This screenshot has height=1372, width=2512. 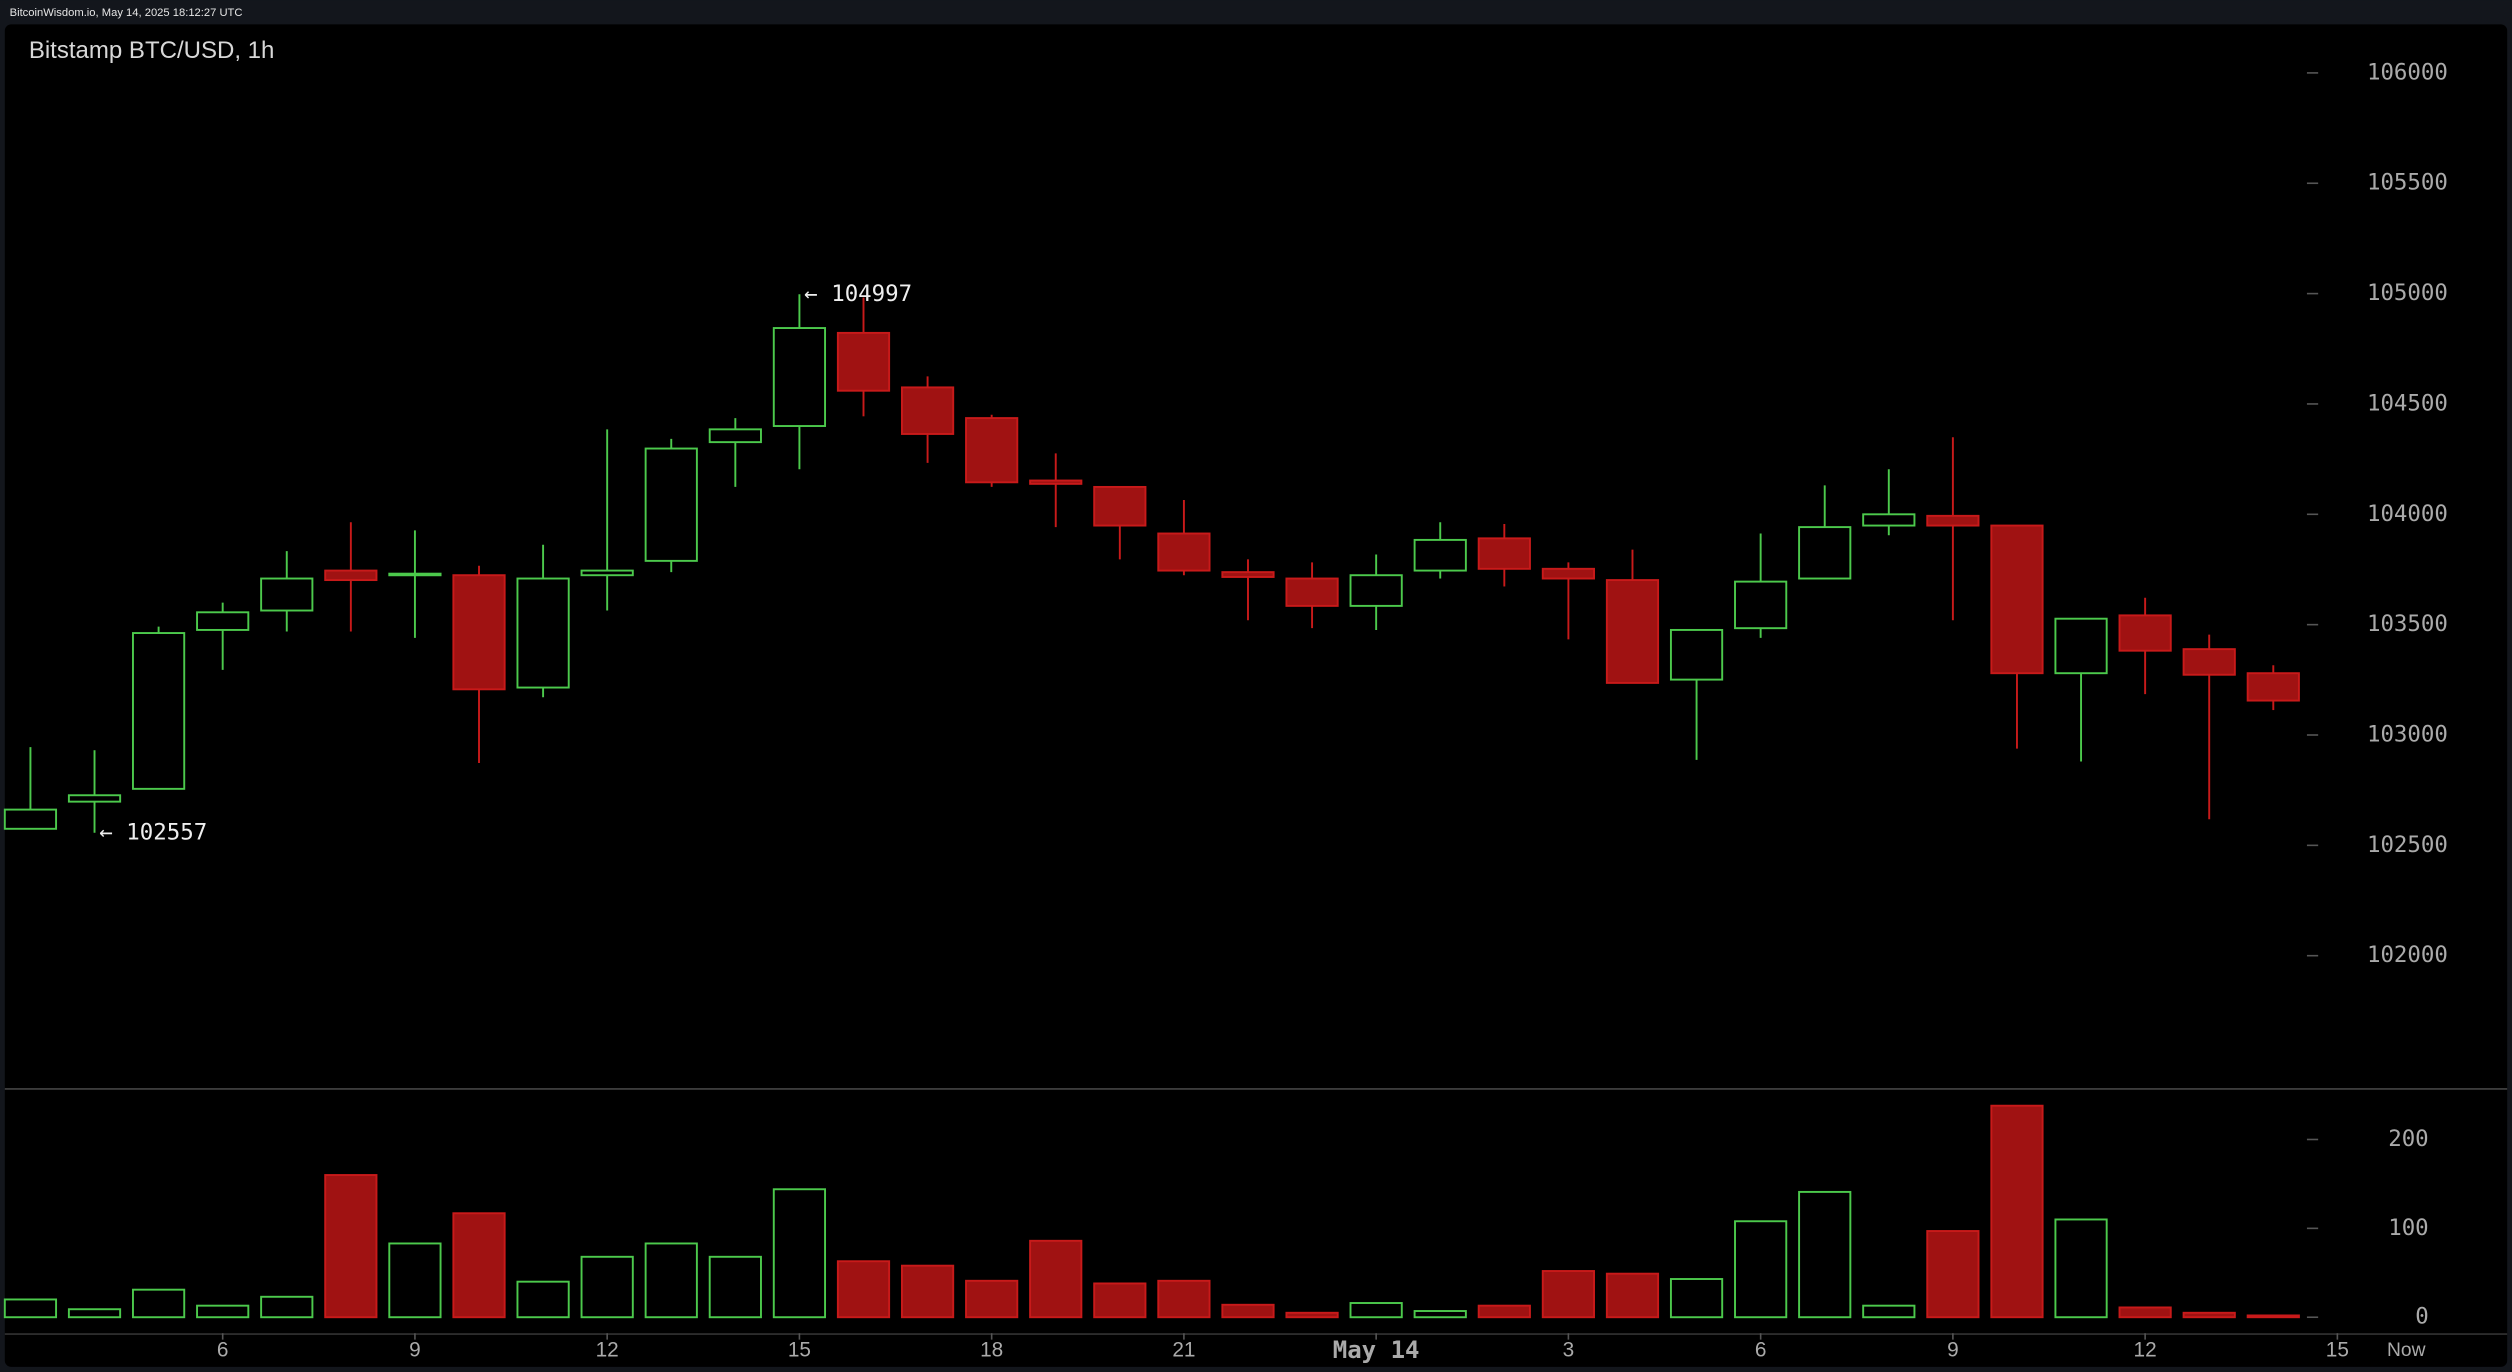 What do you see at coordinates (858, 294) in the screenshot?
I see `extreme-annotation: ← 104997` at bounding box center [858, 294].